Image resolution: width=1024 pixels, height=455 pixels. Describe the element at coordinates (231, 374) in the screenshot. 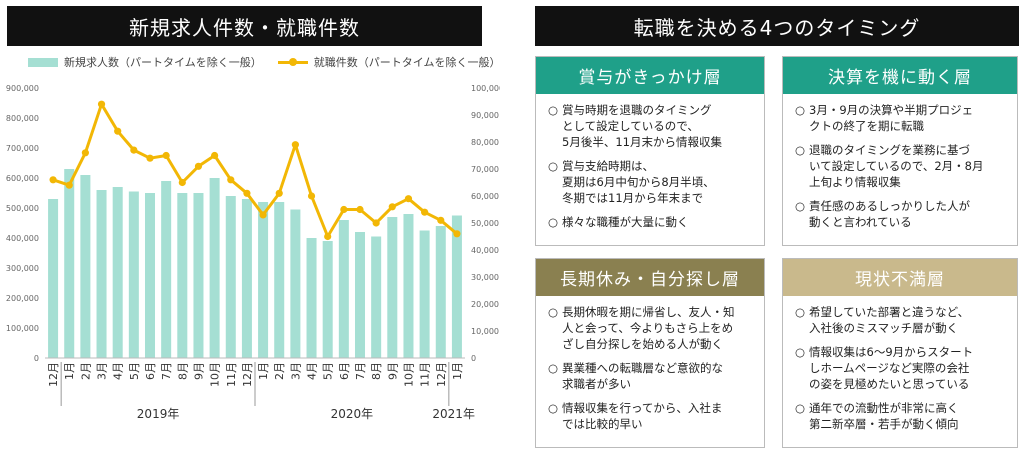

I see `x-tick-label: 11月` at that location.